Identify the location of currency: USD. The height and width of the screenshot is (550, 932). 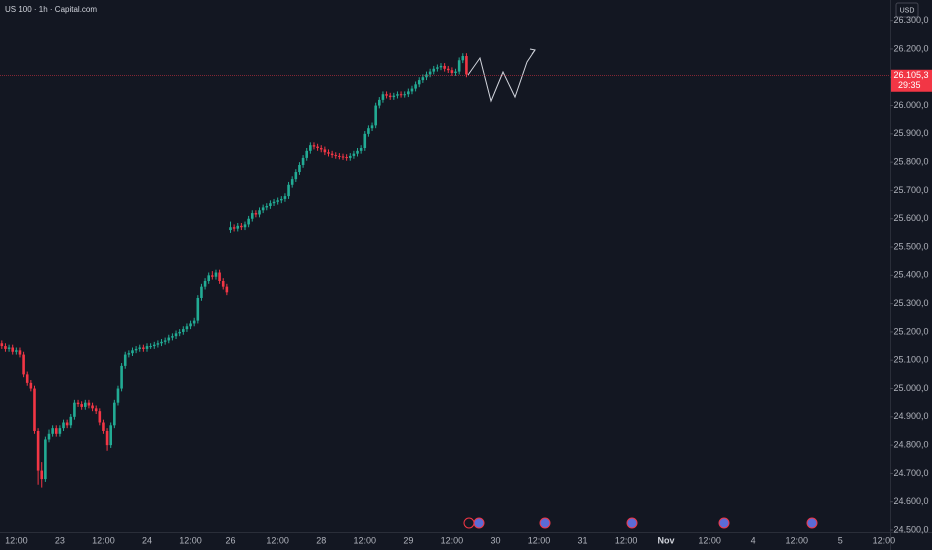
(907, 10).